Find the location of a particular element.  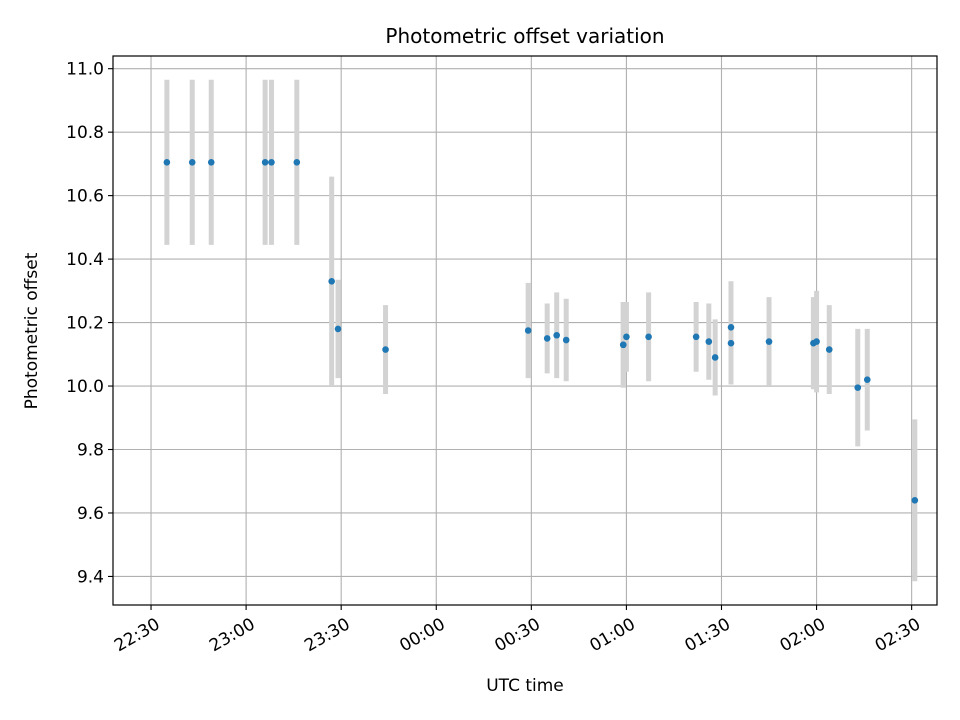

x-tick-label: 02:30 is located at coordinates (898, 635).